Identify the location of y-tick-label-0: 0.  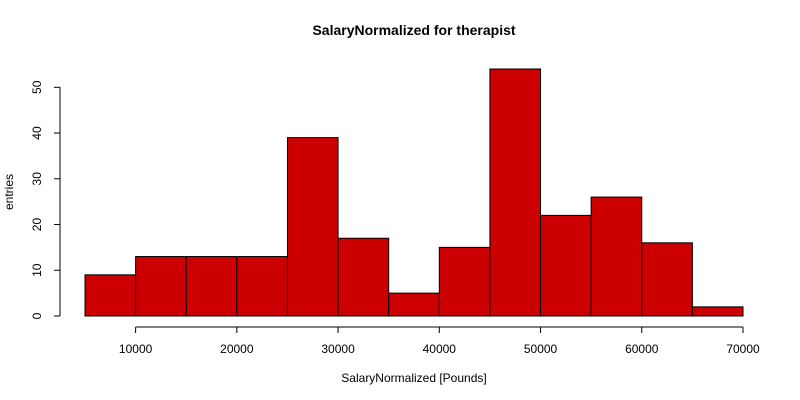
(37, 315).